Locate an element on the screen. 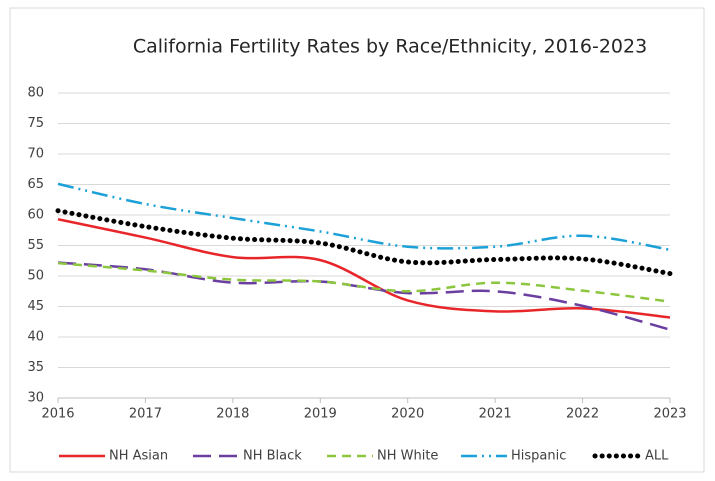 The width and height of the screenshot is (715, 481). x-tick-label: 2023 is located at coordinates (669, 414).